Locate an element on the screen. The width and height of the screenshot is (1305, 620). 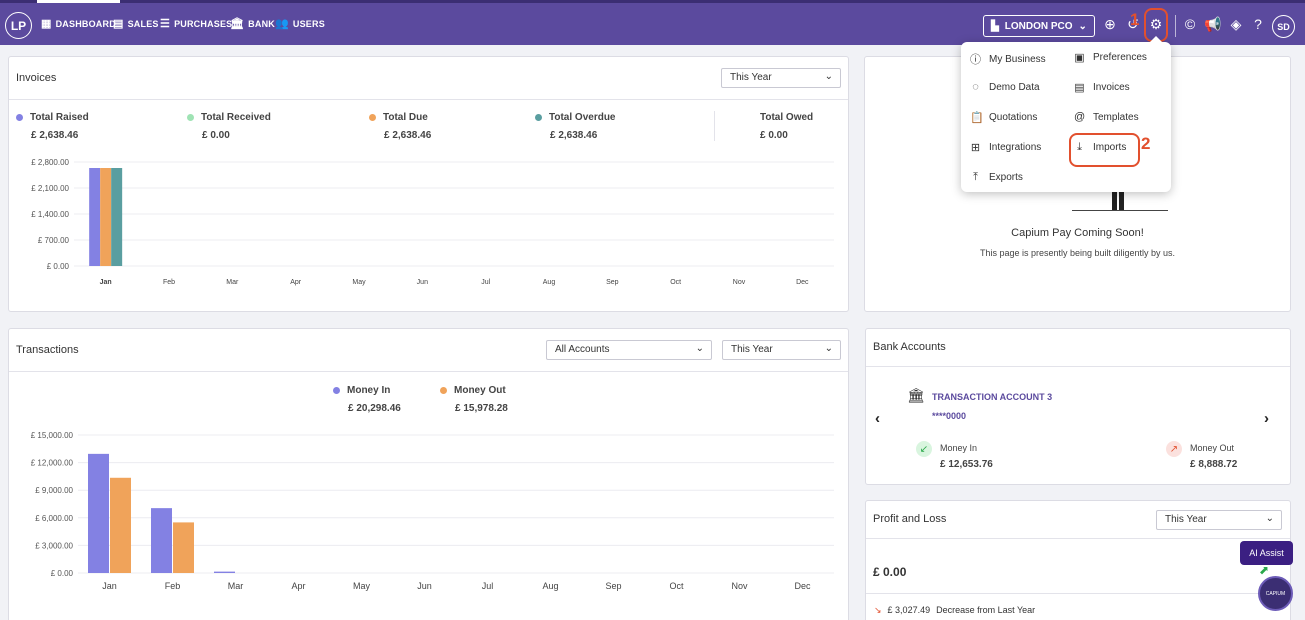
stat-label: Total Raised is located at coordinates (59, 117).